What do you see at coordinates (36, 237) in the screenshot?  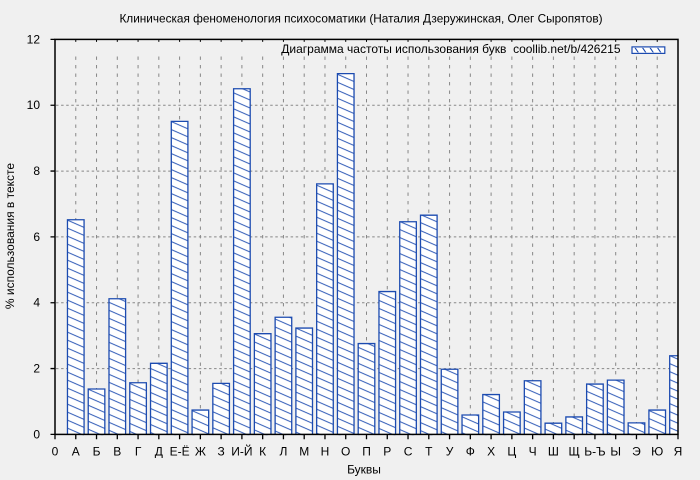 I see `svg-text: 6` at bounding box center [36, 237].